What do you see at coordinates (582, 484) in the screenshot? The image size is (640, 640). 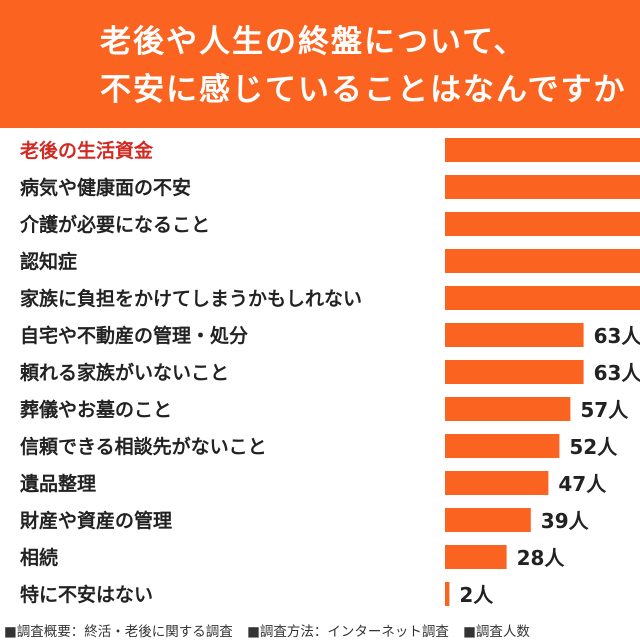 I see `value-label: 47人` at bounding box center [582, 484].